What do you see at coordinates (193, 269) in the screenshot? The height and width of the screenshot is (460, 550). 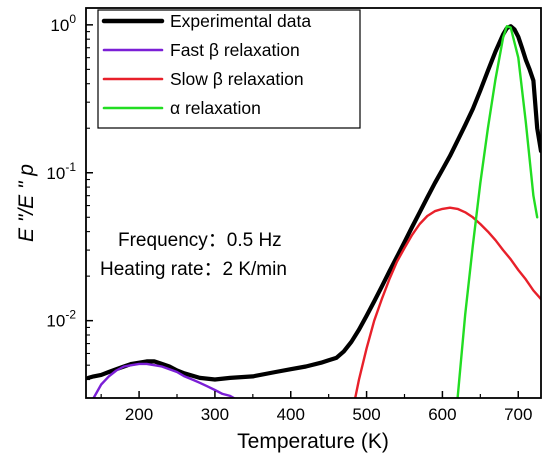 I see `annotation-heating-rate: Heating rate：2 K/min` at bounding box center [193, 269].